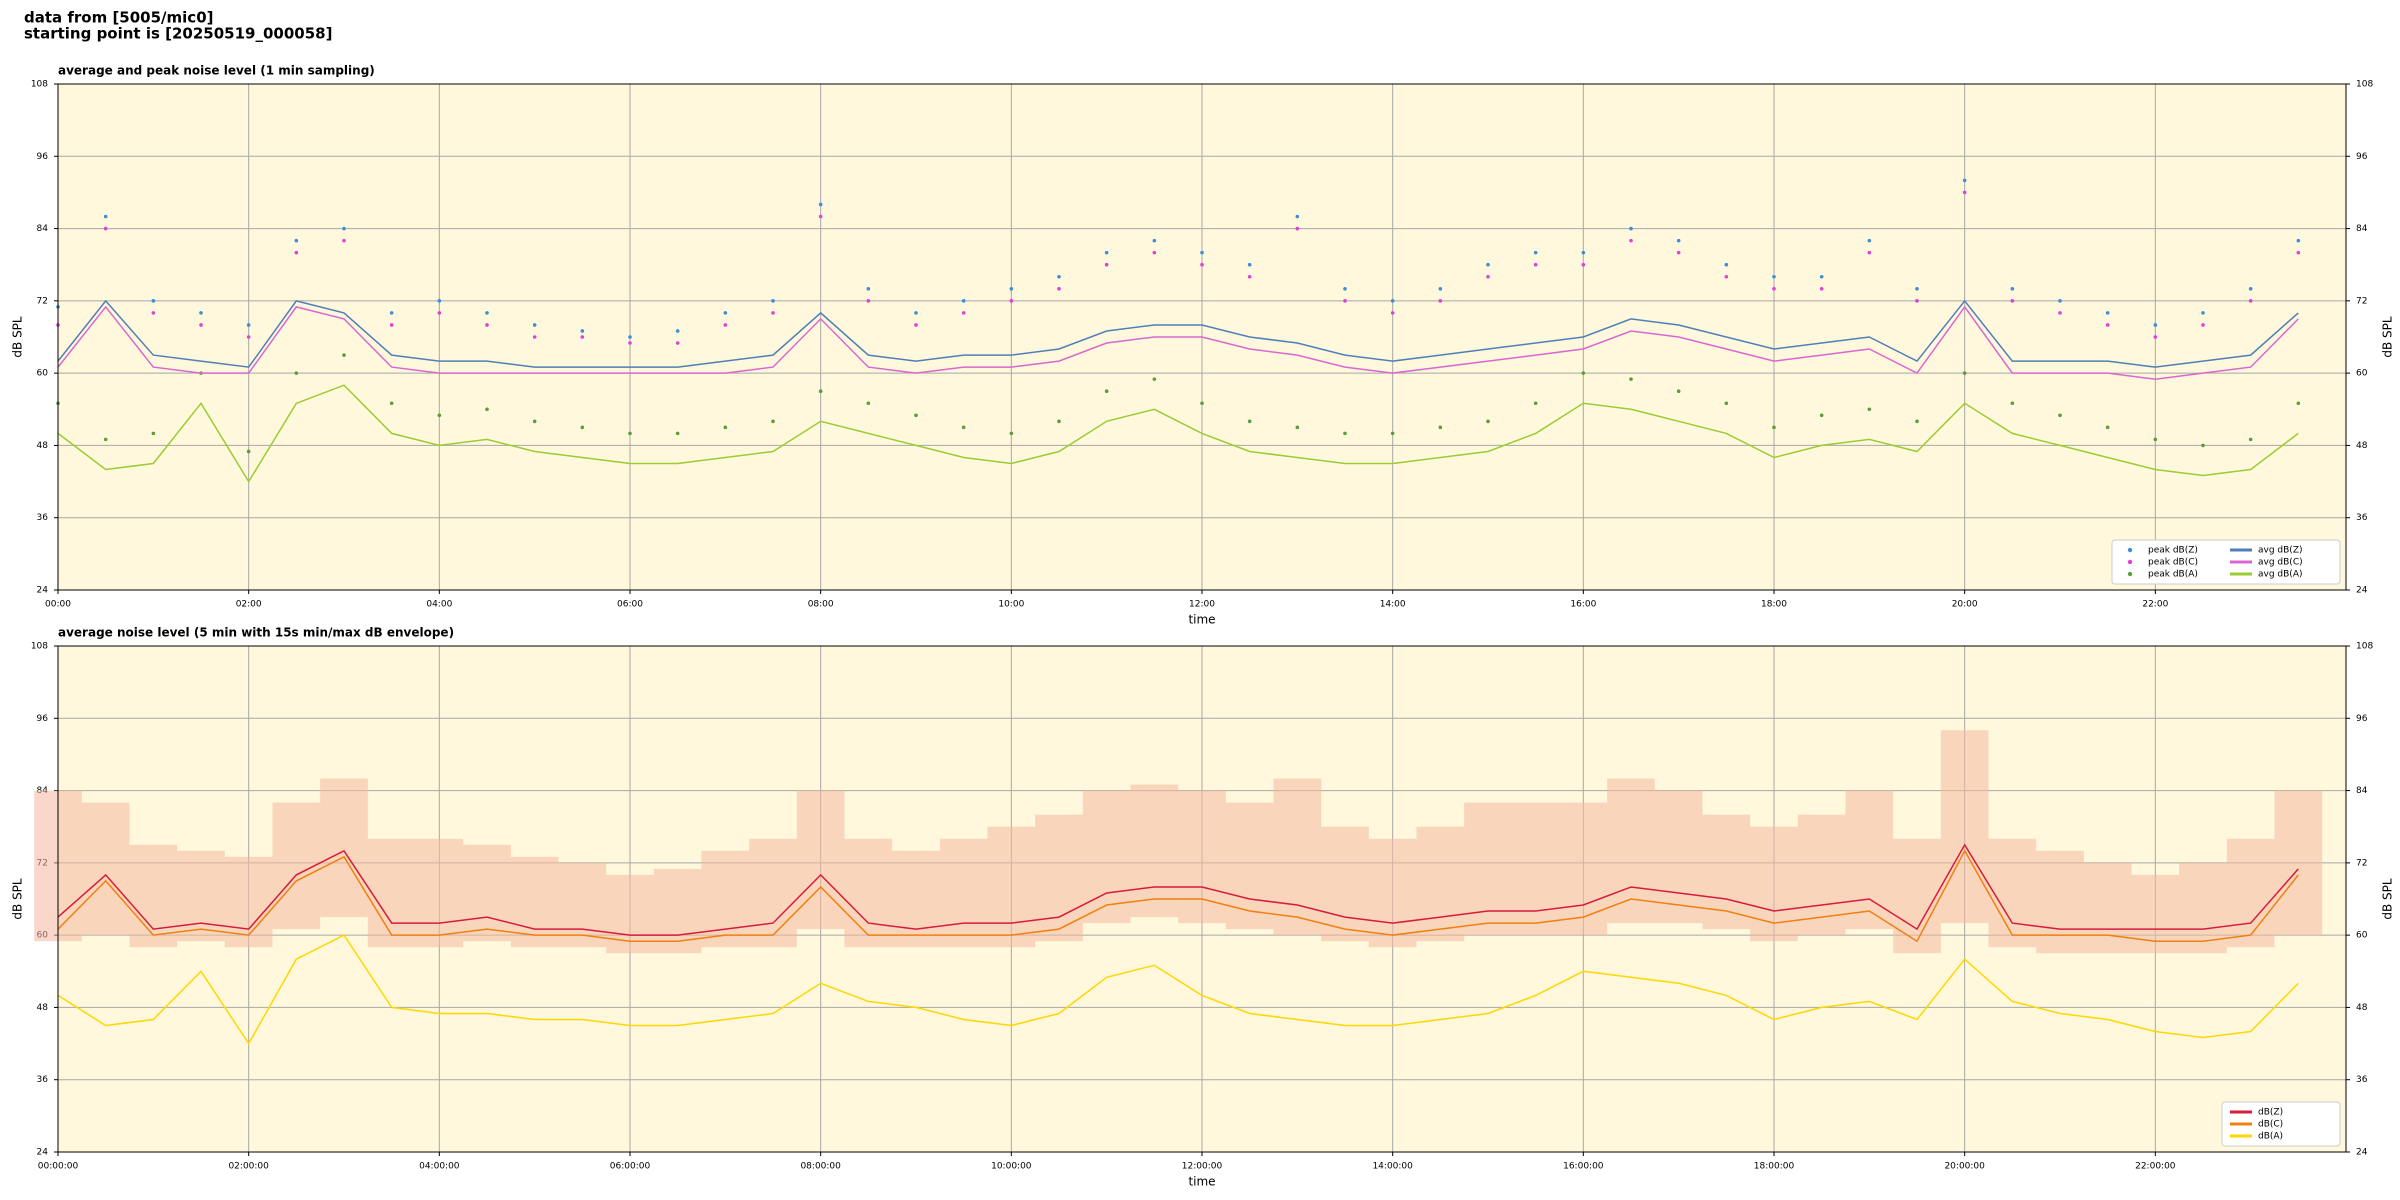  I want to click on y-tick-label: 84, so click(43, 229).